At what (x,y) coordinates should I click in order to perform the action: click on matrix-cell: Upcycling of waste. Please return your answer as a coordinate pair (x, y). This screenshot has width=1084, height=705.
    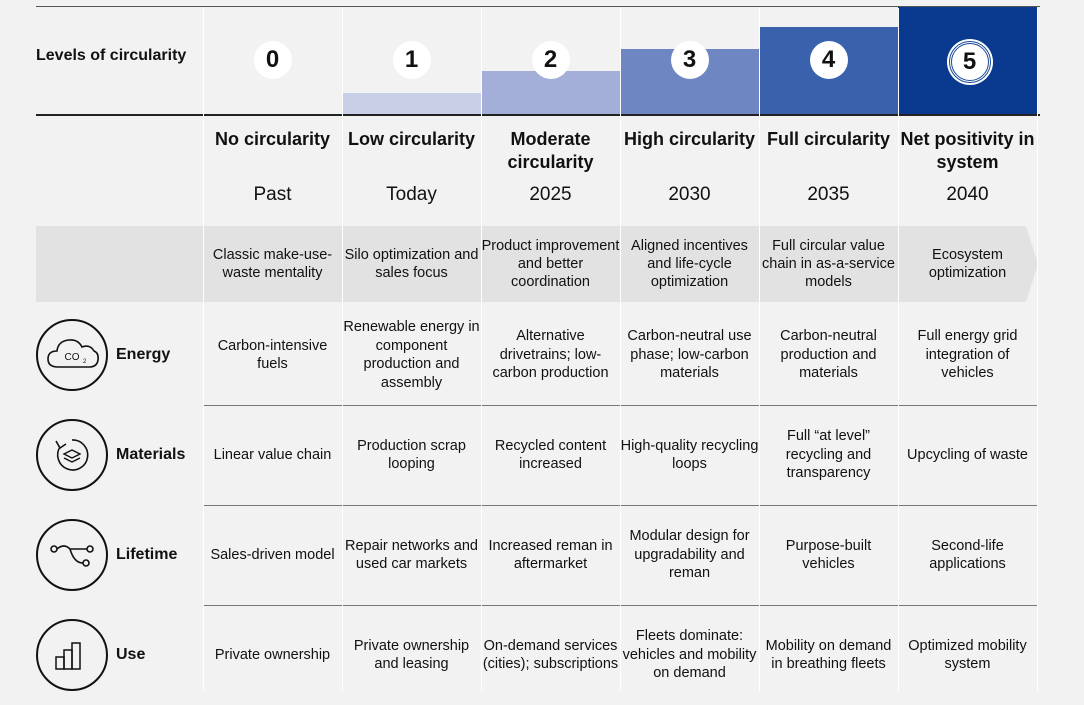
    Looking at the image, I should click on (967, 454).